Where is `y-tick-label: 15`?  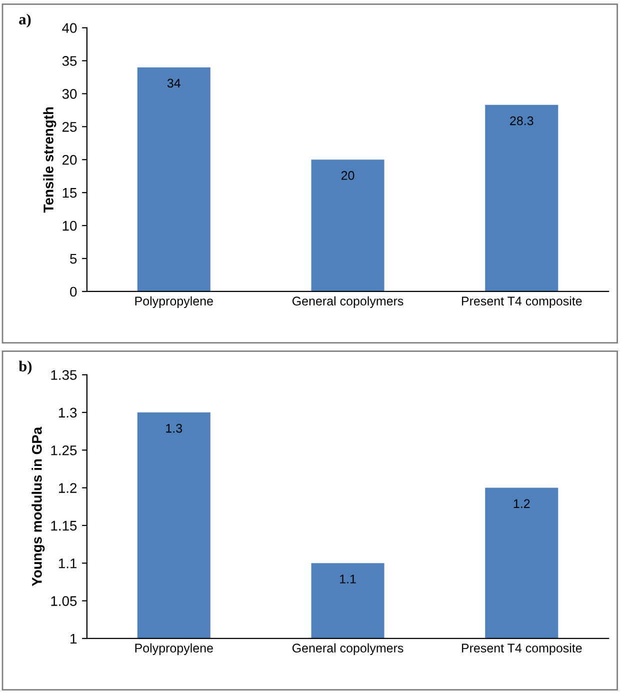
y-tick-label: 15 is located at coordinates (69, 193).